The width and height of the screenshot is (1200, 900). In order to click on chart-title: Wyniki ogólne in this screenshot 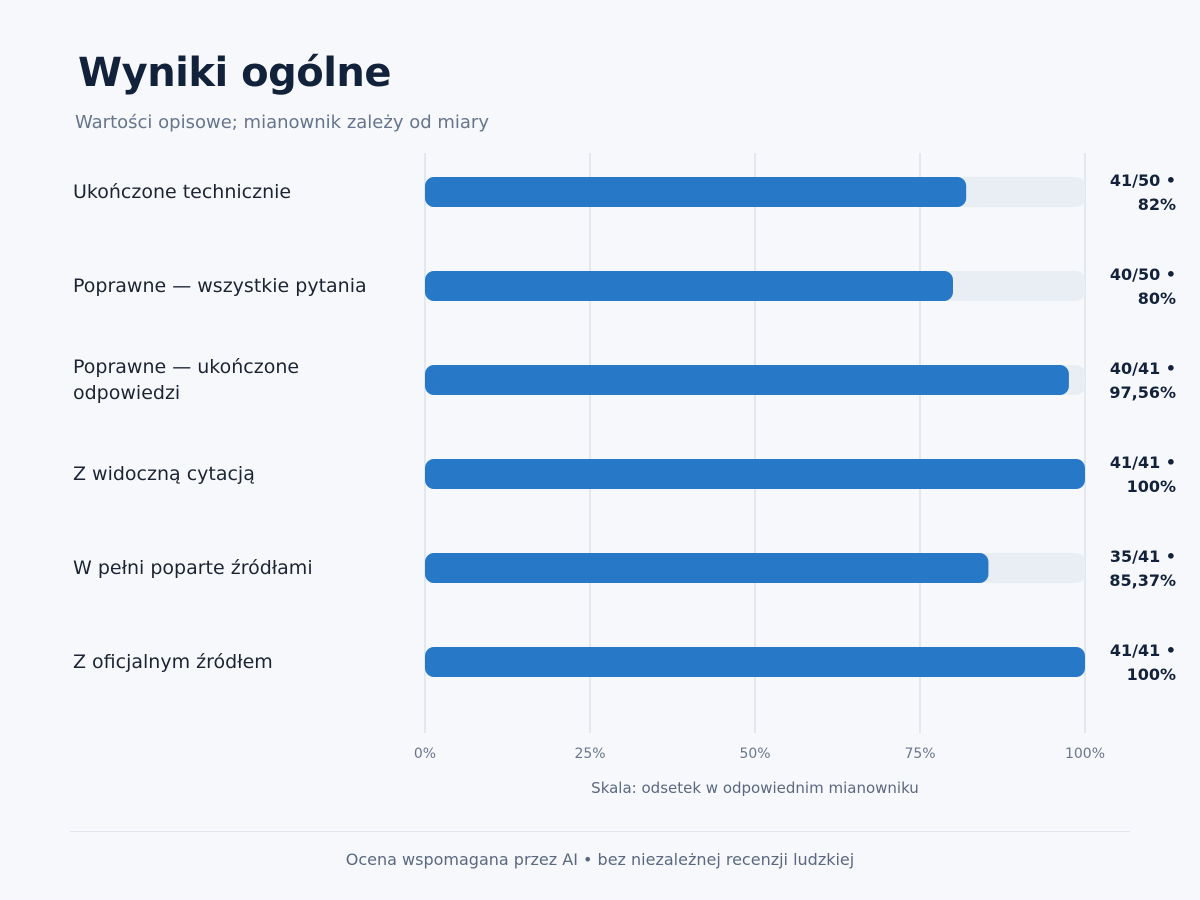, I will do `click(235, 73)`.